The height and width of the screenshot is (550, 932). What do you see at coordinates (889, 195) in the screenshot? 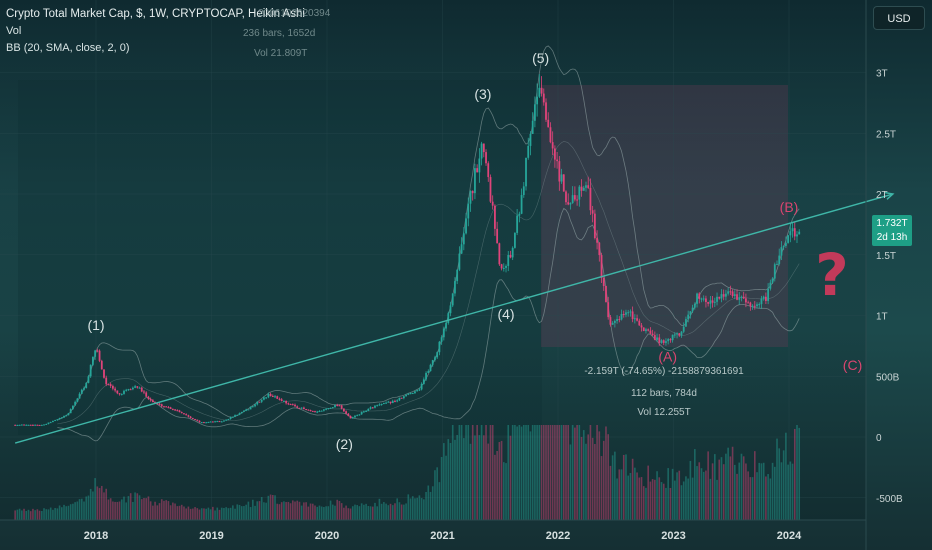
I see `trendline-arrow` at bounding box center [889, 195].